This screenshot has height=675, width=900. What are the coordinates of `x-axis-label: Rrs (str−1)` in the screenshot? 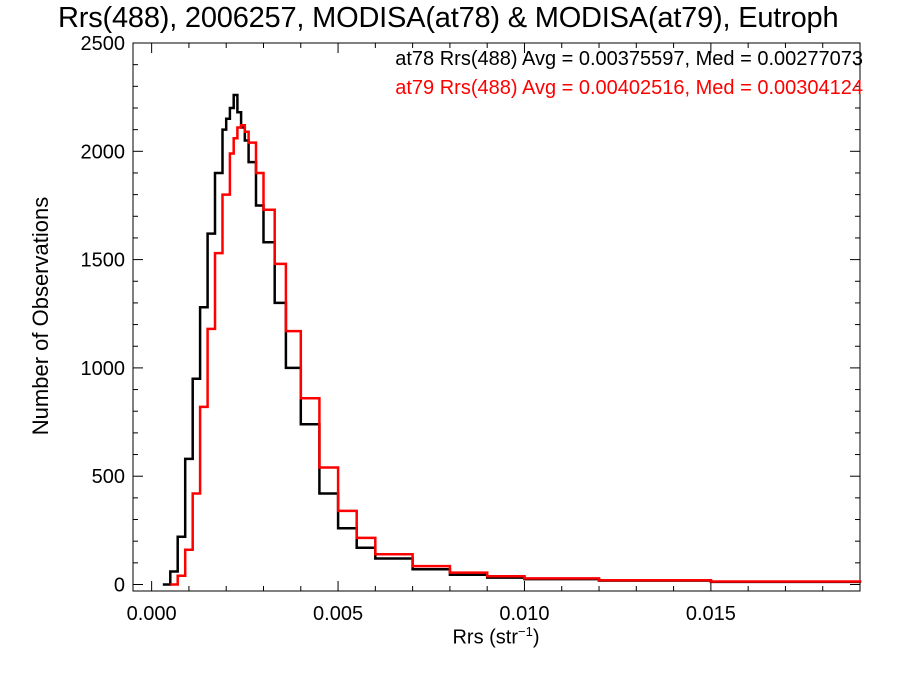 It's located at (496, 636).